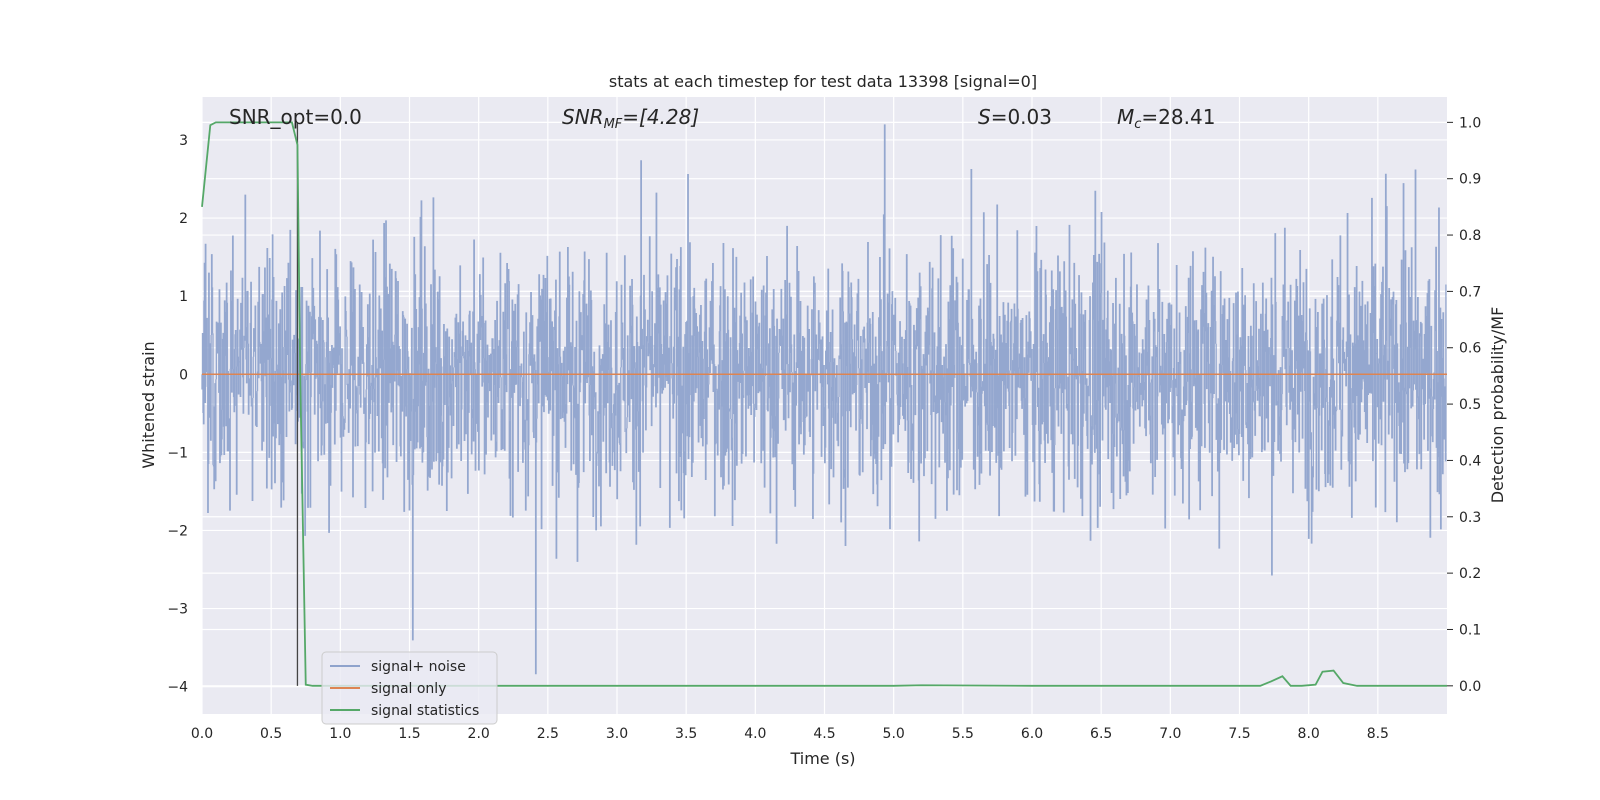 The height and width of the screenshot is (800, 1600). Describe the element at coordinates (177, 414) in the screenshot. I see `y-axis-ticks: 3 2 1 0 −1 −2 −3 −4` at that location.